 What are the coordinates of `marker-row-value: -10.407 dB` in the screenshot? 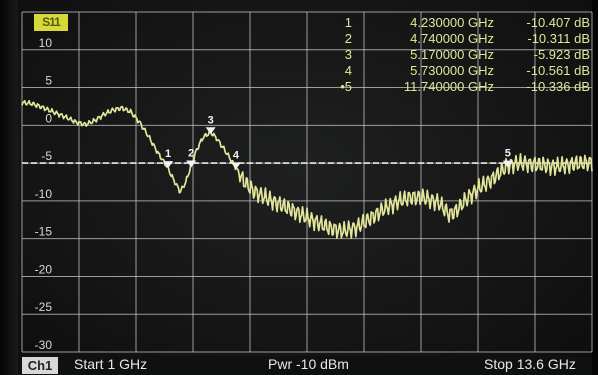 It's located at (558, 22).